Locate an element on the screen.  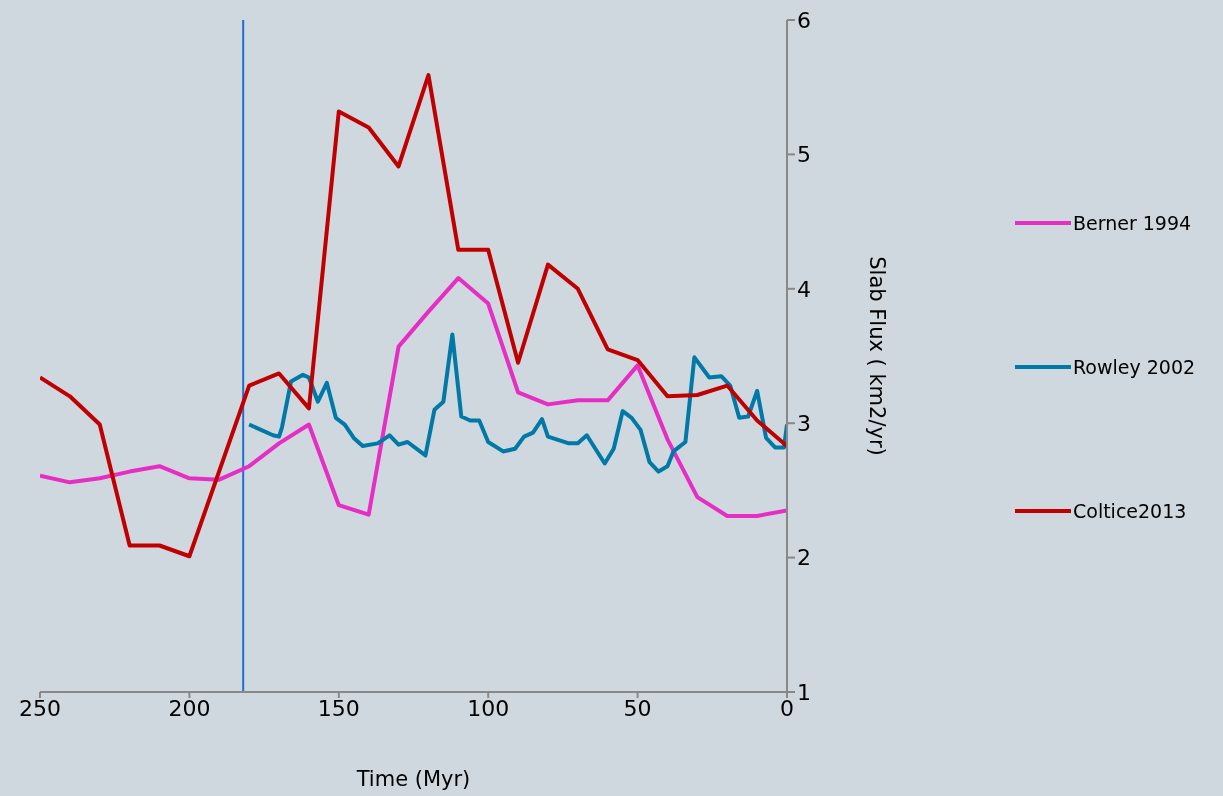
y-tick-label: 3 is located at coordinates (804, 424).